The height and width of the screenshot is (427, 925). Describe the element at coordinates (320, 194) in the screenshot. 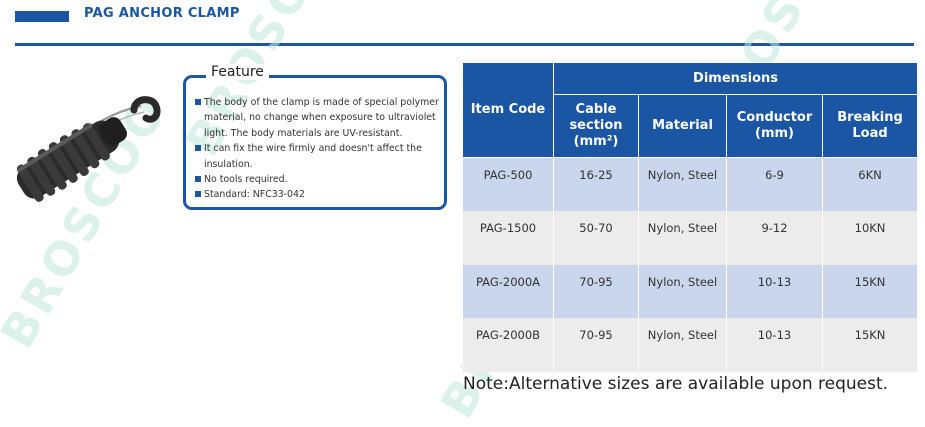

I see `feature-item: Standard: NFC33-042` at that location.